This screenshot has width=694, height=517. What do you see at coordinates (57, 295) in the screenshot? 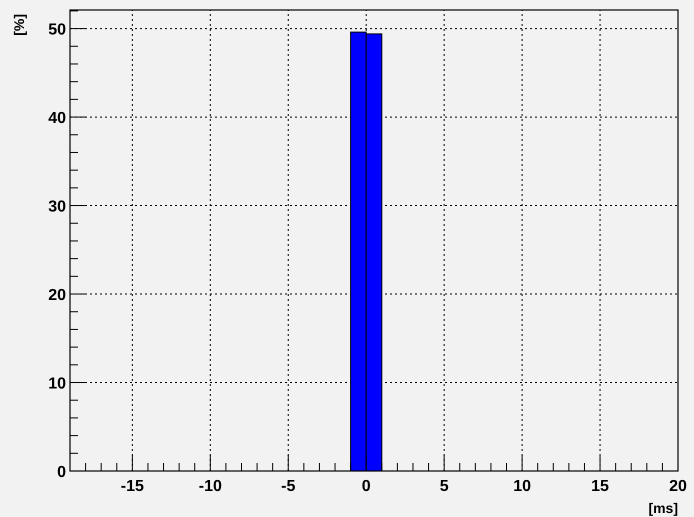
I see `y-tick-label: 20` at bounding box center [57, 295].